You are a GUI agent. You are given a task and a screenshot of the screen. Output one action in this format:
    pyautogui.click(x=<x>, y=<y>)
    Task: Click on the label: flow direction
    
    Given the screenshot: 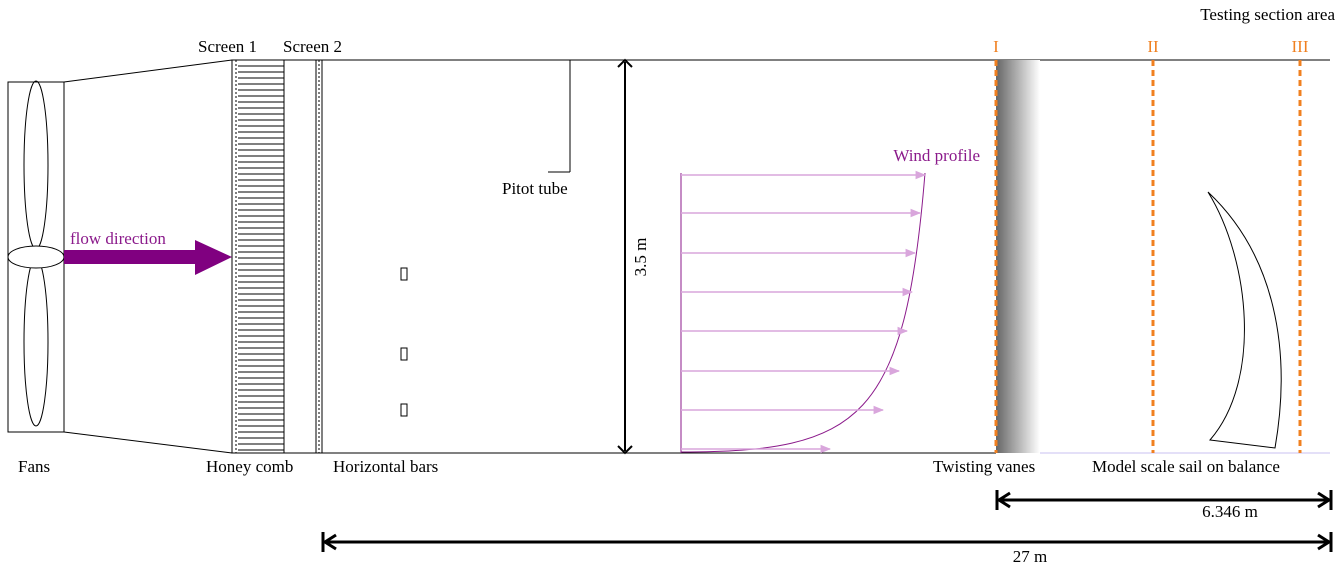 What is the action you would take?
    pyautogui.click(x=118, y=238)
    